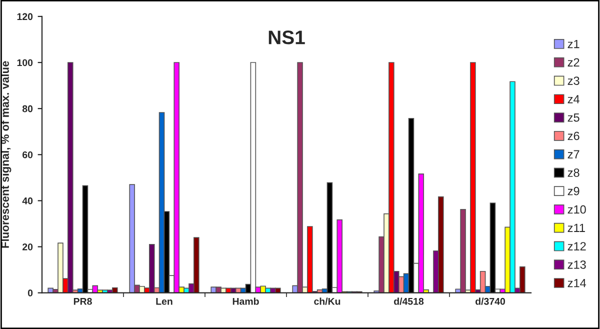 This screenshot has width=600, height=329. I want to click on legend-label: z11, so click(576, 228).